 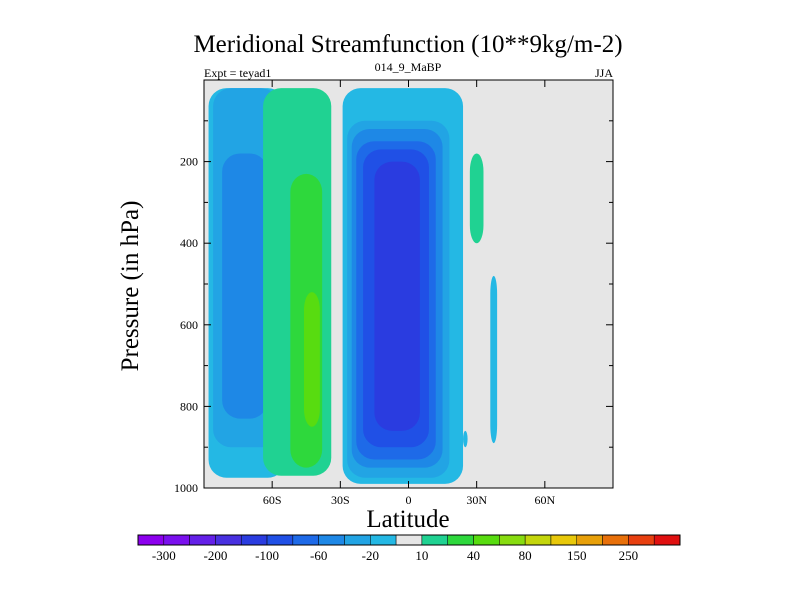 What do you see at coordinates (408, 67) in the screenshot?
I see `period-label: 014_9_MaBP` at bounding box center [408, 67].